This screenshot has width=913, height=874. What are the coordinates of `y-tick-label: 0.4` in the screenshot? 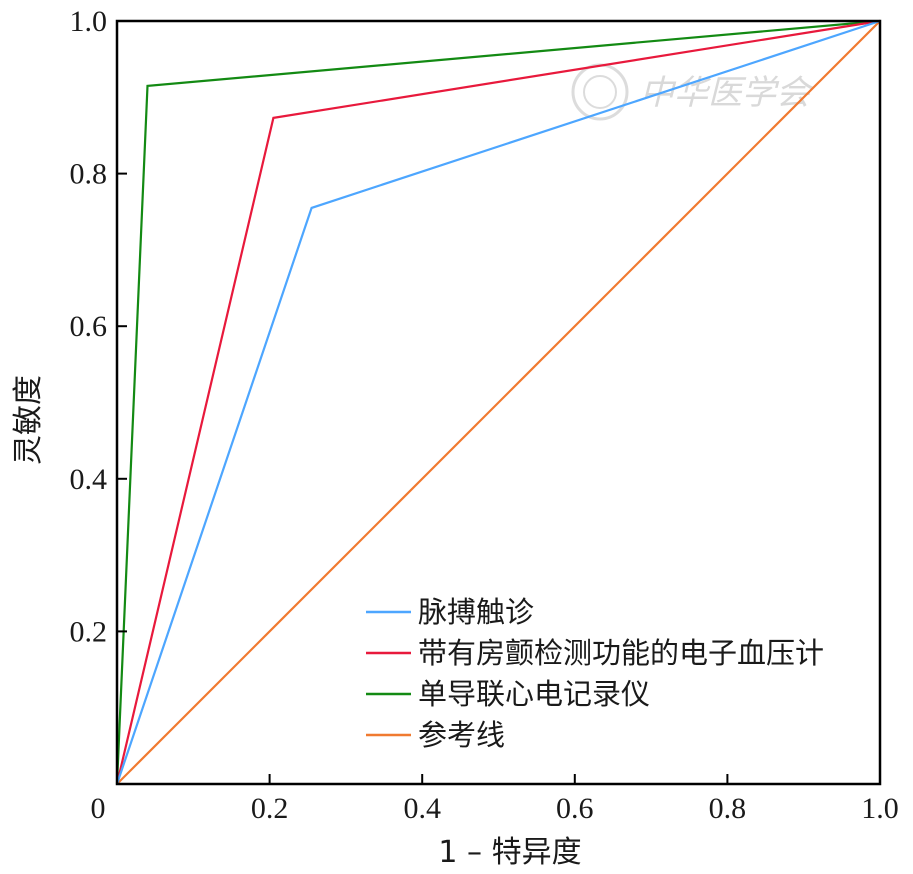 It's located at (89, 479).